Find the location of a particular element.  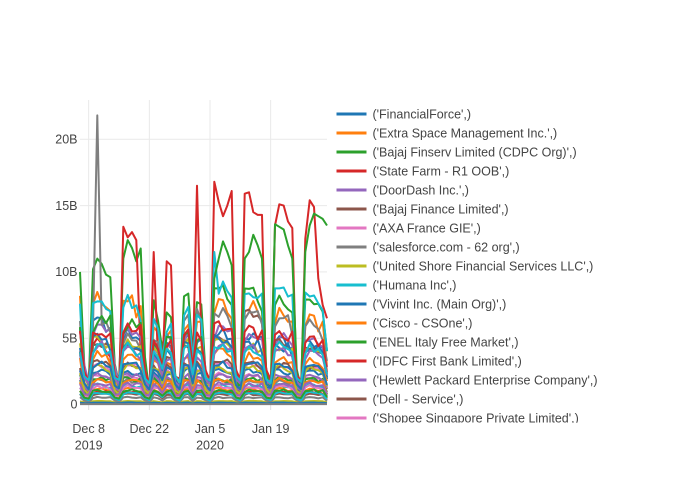

svg-text: Dec 8 is located at coordinates (88, 429).